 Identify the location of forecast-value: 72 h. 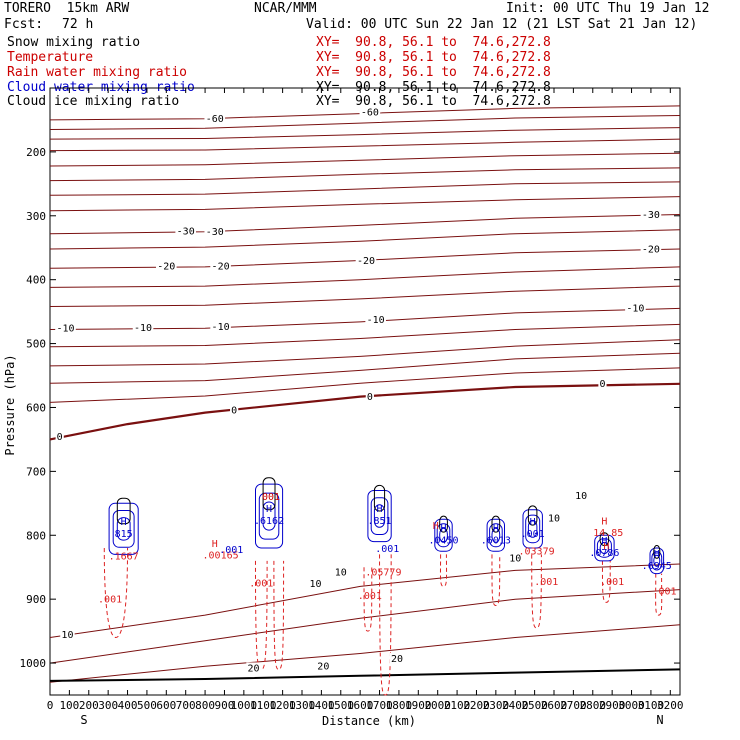
(78, 24).